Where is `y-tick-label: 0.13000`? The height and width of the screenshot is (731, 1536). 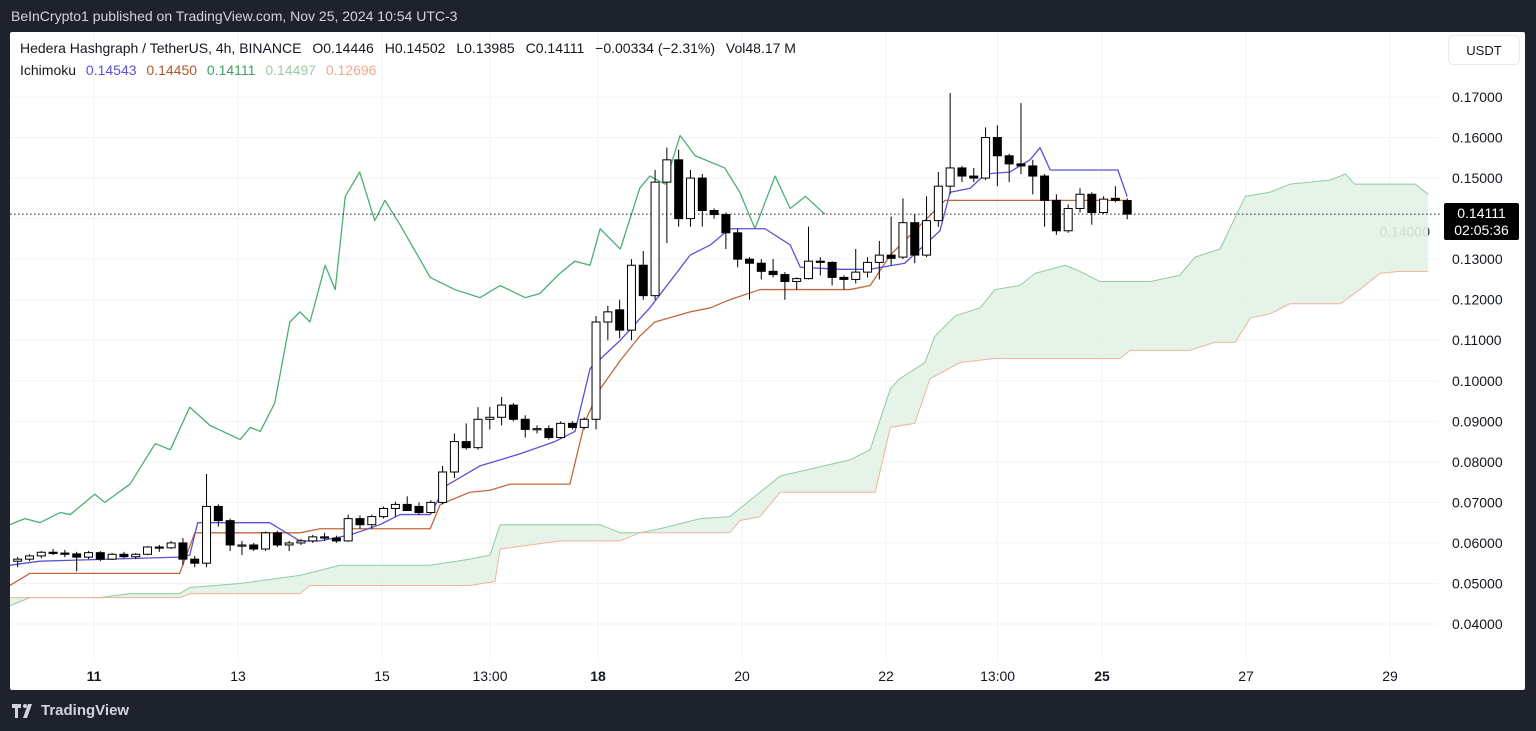 y-tick-label: 0.13000 is located at coordinates (1477, 259).